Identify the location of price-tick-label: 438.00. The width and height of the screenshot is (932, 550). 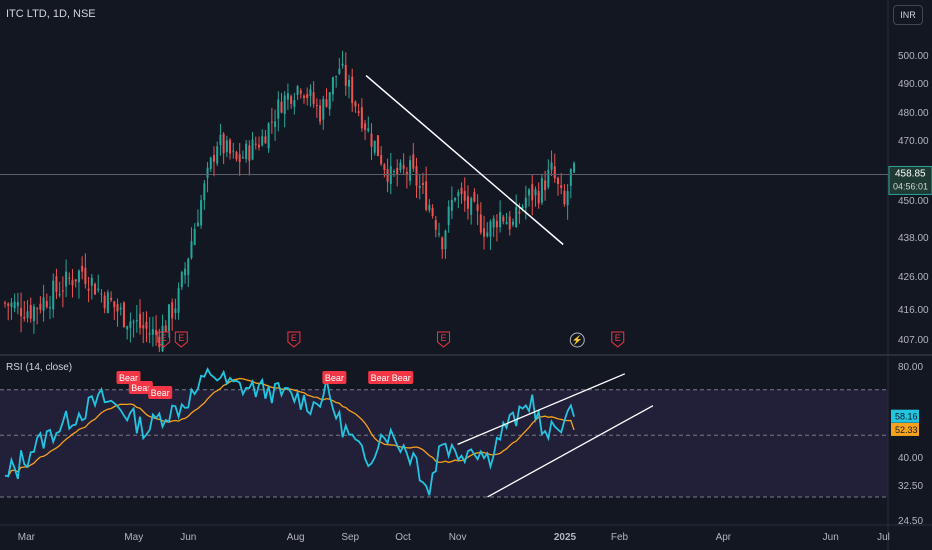
(913, 238).